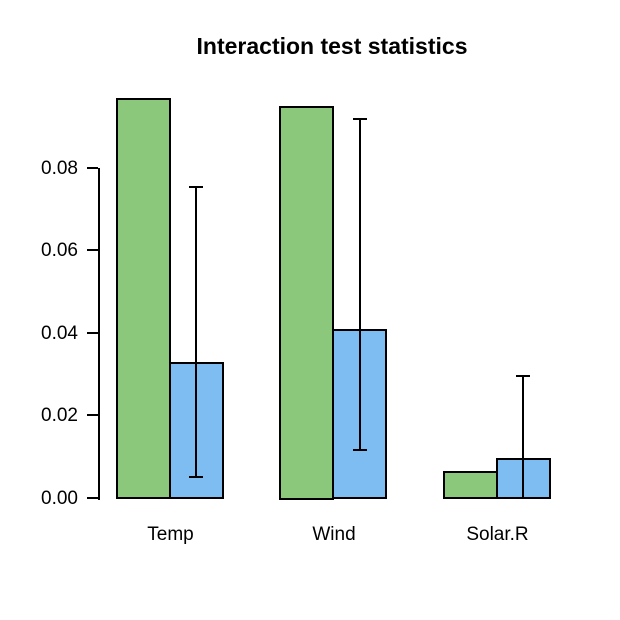  I want to click on error-bar-cap-top-solar-r, so click(523, 375).